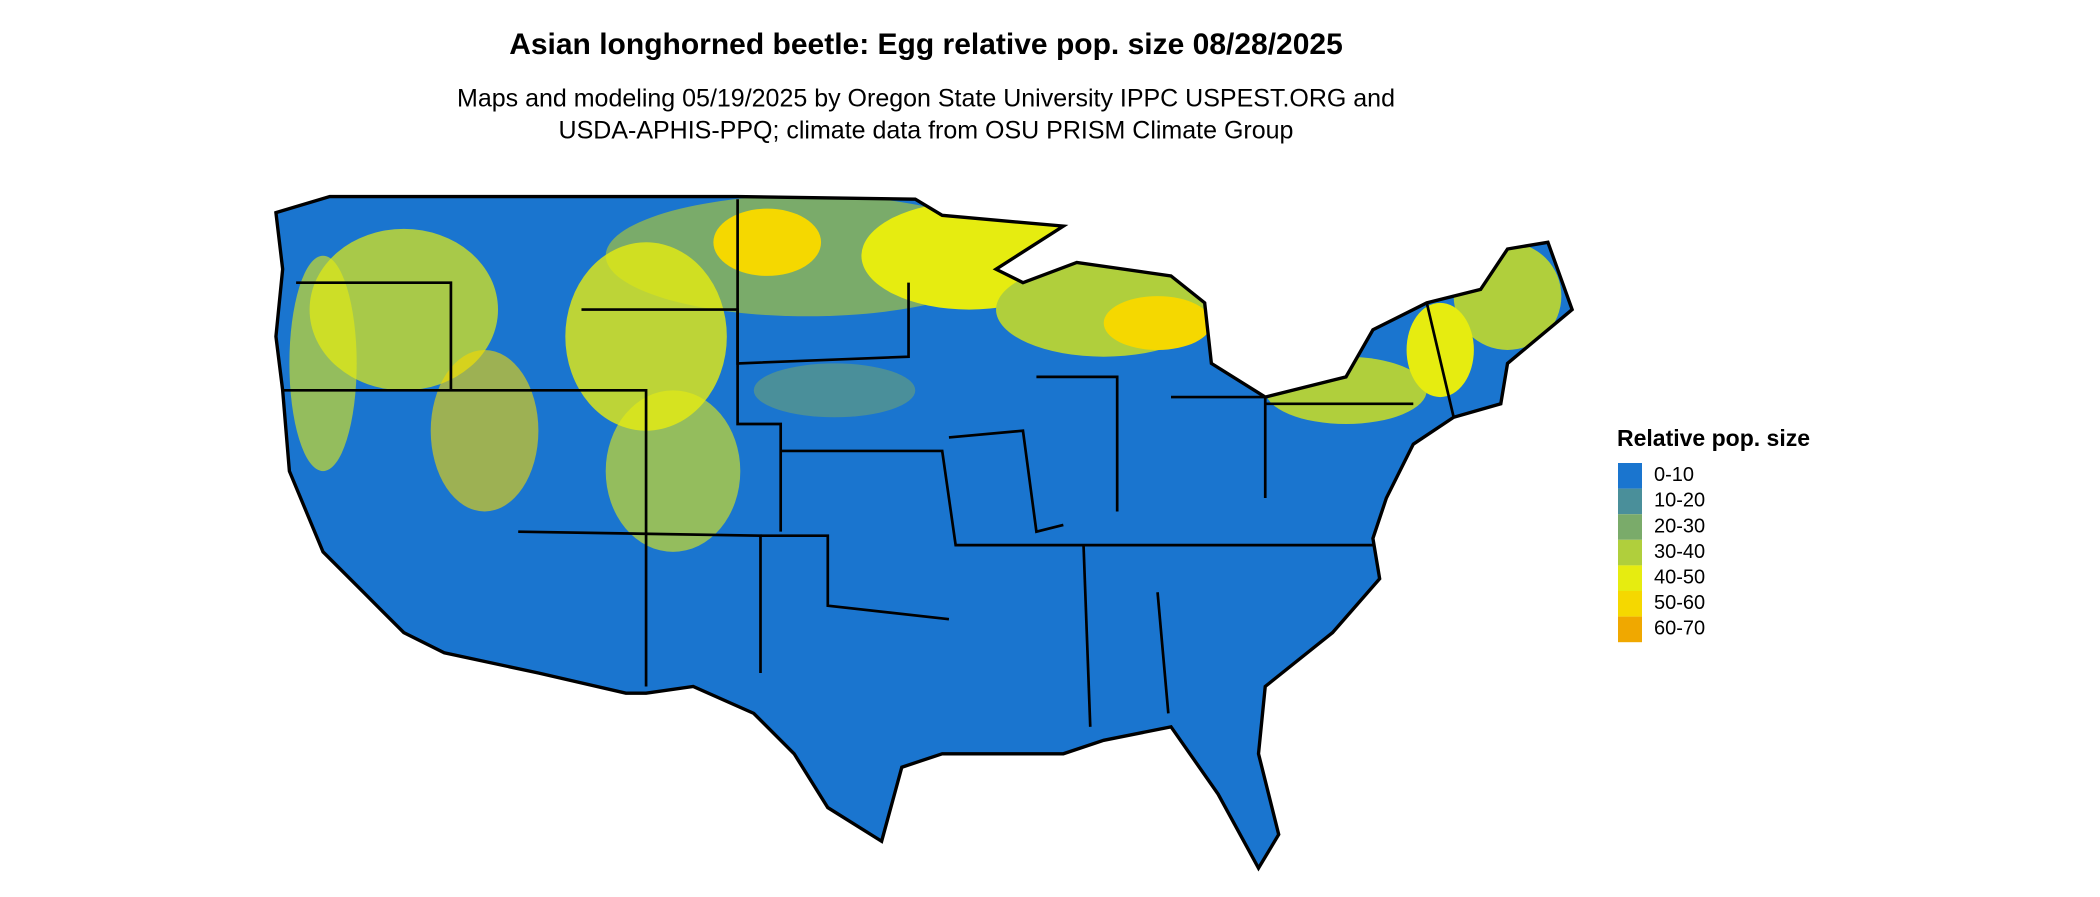 The image size is (2100, 897). Describe the element at coordinates (1679, 577) in the screenshot. I see `legend-label: 40-50` at that location.